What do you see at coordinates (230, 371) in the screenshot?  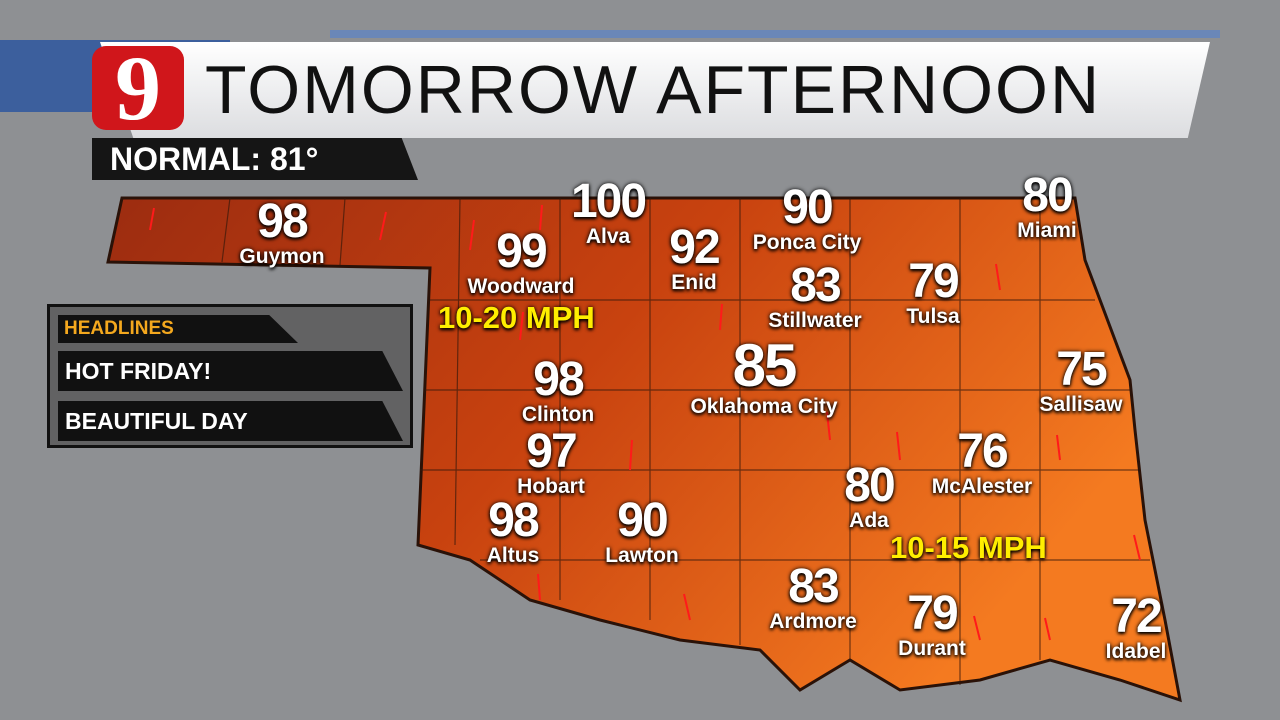 I see `headline-item: HOT FRIDAY!` at bounding box center [230, 371].